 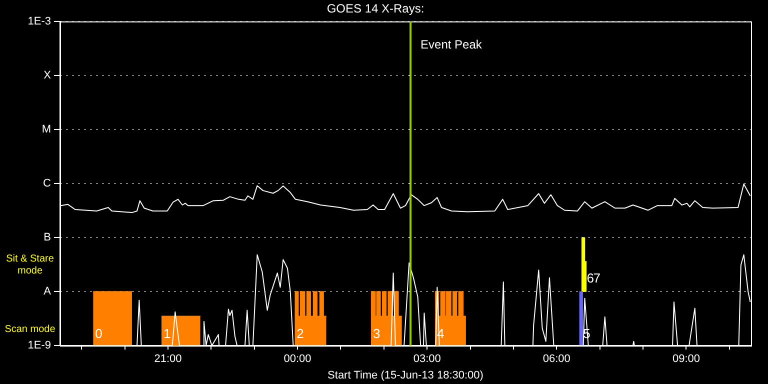 What do you see at coordinates (48, 75) in the screenshot?
I see `y-tick-label: X` at bounding box center [48, 75].